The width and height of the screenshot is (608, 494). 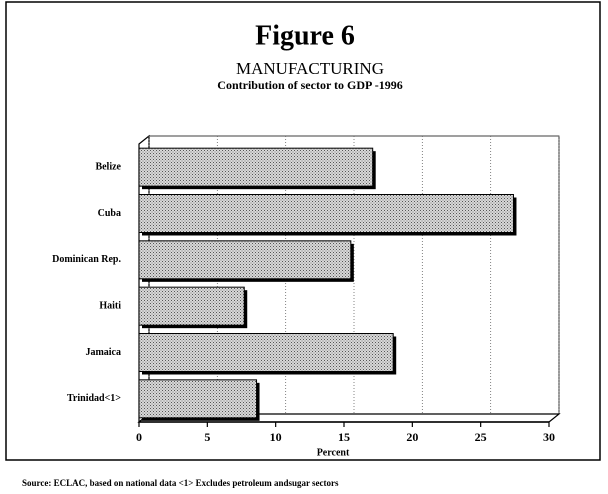 I want to click on y-tick-label: Trinidad<1>, so click(x=94, y=398).